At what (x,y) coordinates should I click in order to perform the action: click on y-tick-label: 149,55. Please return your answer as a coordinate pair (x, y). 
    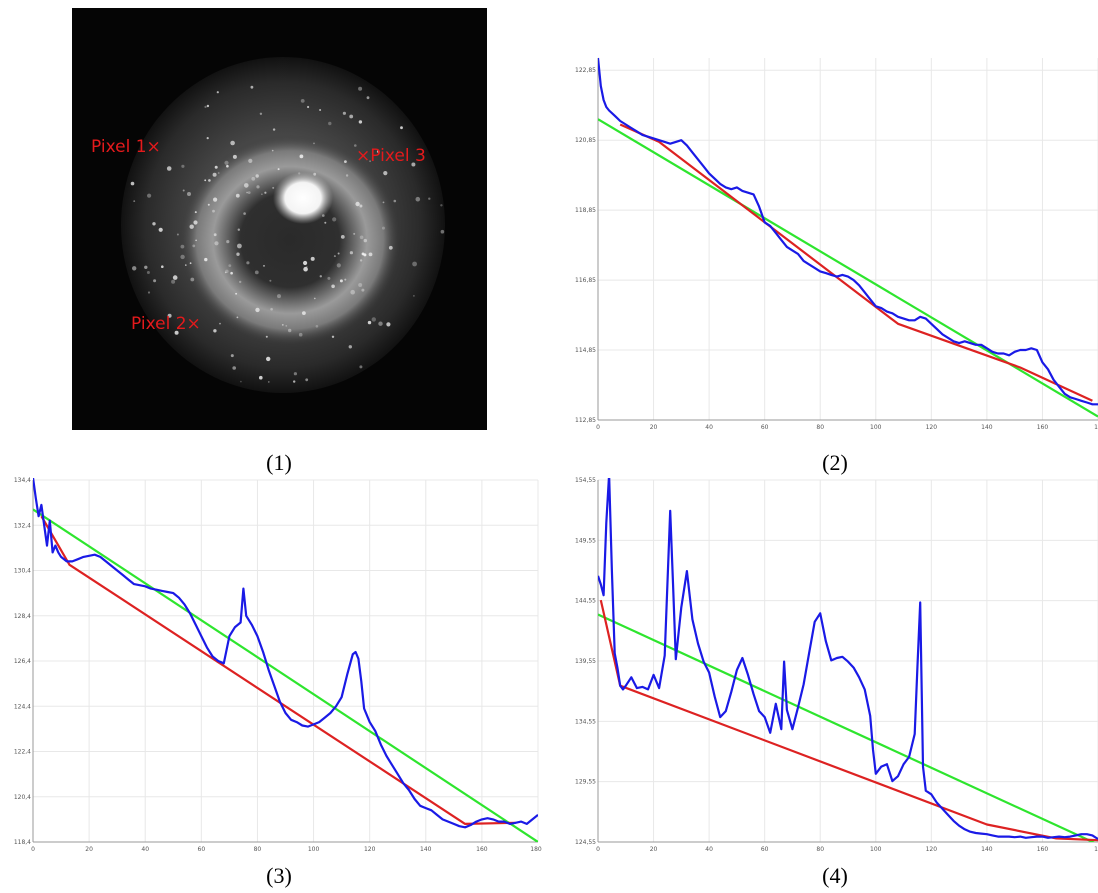
    Looking at the image, I should click on (585, 540).